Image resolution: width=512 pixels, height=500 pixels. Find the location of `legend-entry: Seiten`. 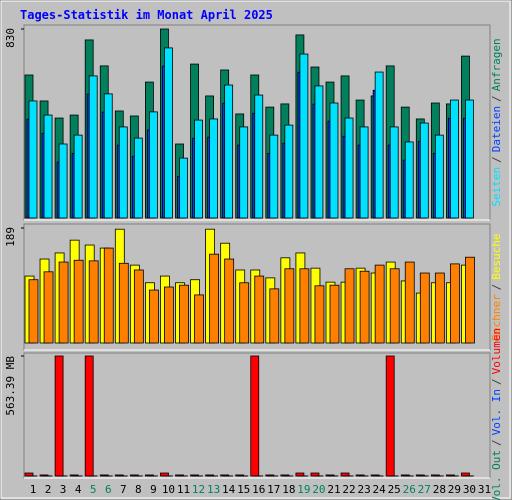

legend-entry: Seiten is located at coordinates (496, 187).